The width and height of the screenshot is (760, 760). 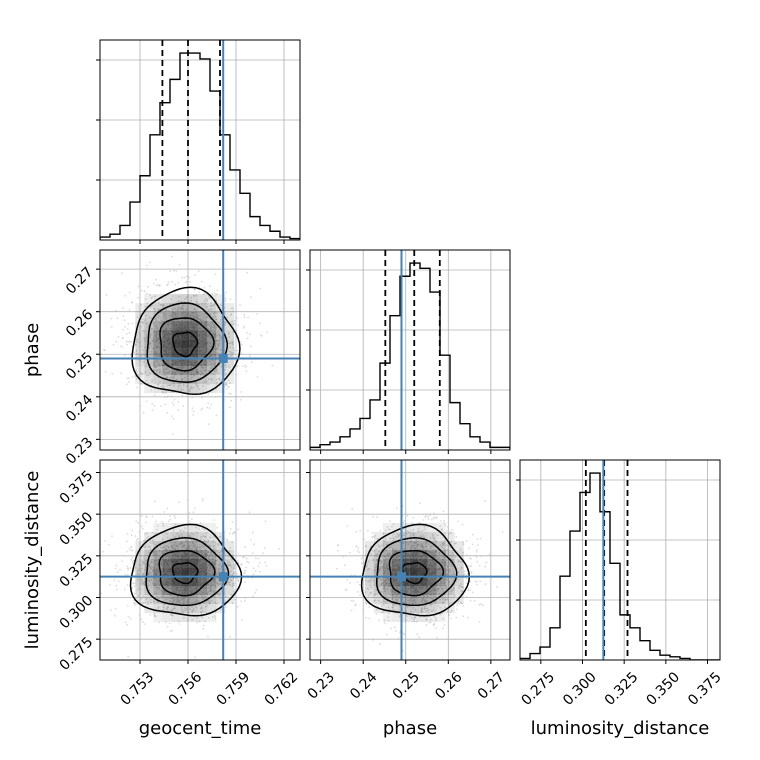 What do you see at coordinates (200, 728) in the screenshot?
I see `xlabel-geocent_time: geocent_time` at bounding box center [200, 728].